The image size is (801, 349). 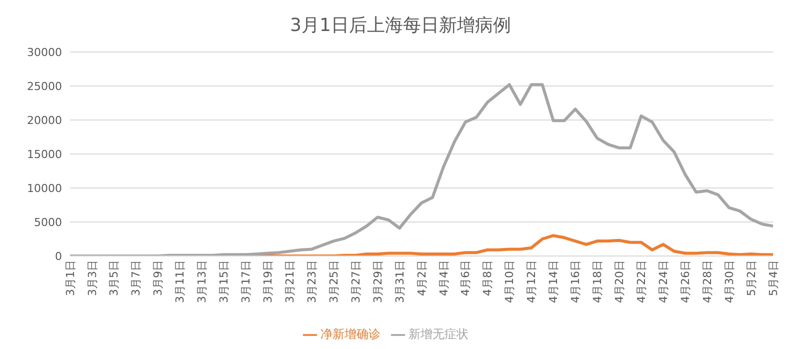 I want to click on x-tick-label: 3月23日, so click(x=311, y=281).